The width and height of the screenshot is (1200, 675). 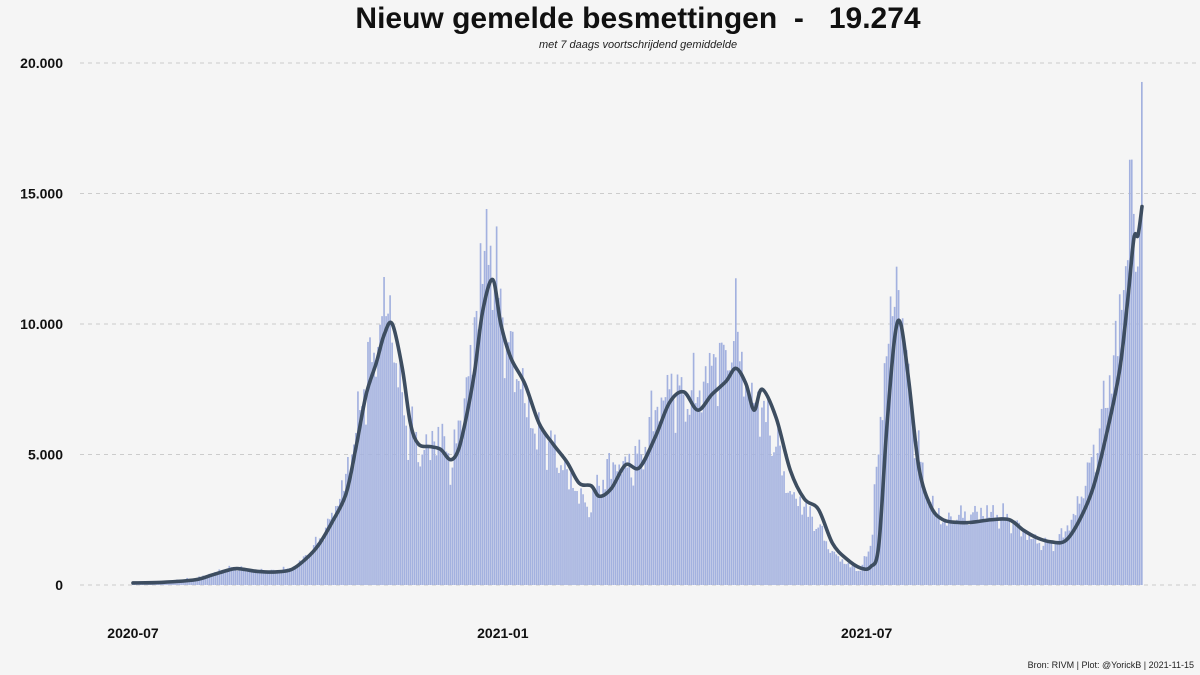 What do you see at coordinates (638, 18) in the screenshot?
I see `chart-title: Nieuw gemelde besmettingen - 19.274` at bounding box center [638, 18].